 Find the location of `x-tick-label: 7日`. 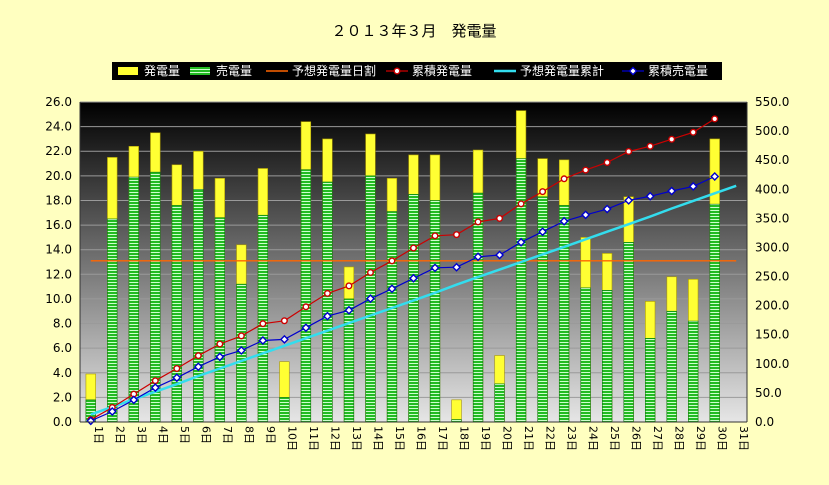

x-tick-label: 7日 is located at coordinates (227, 435).